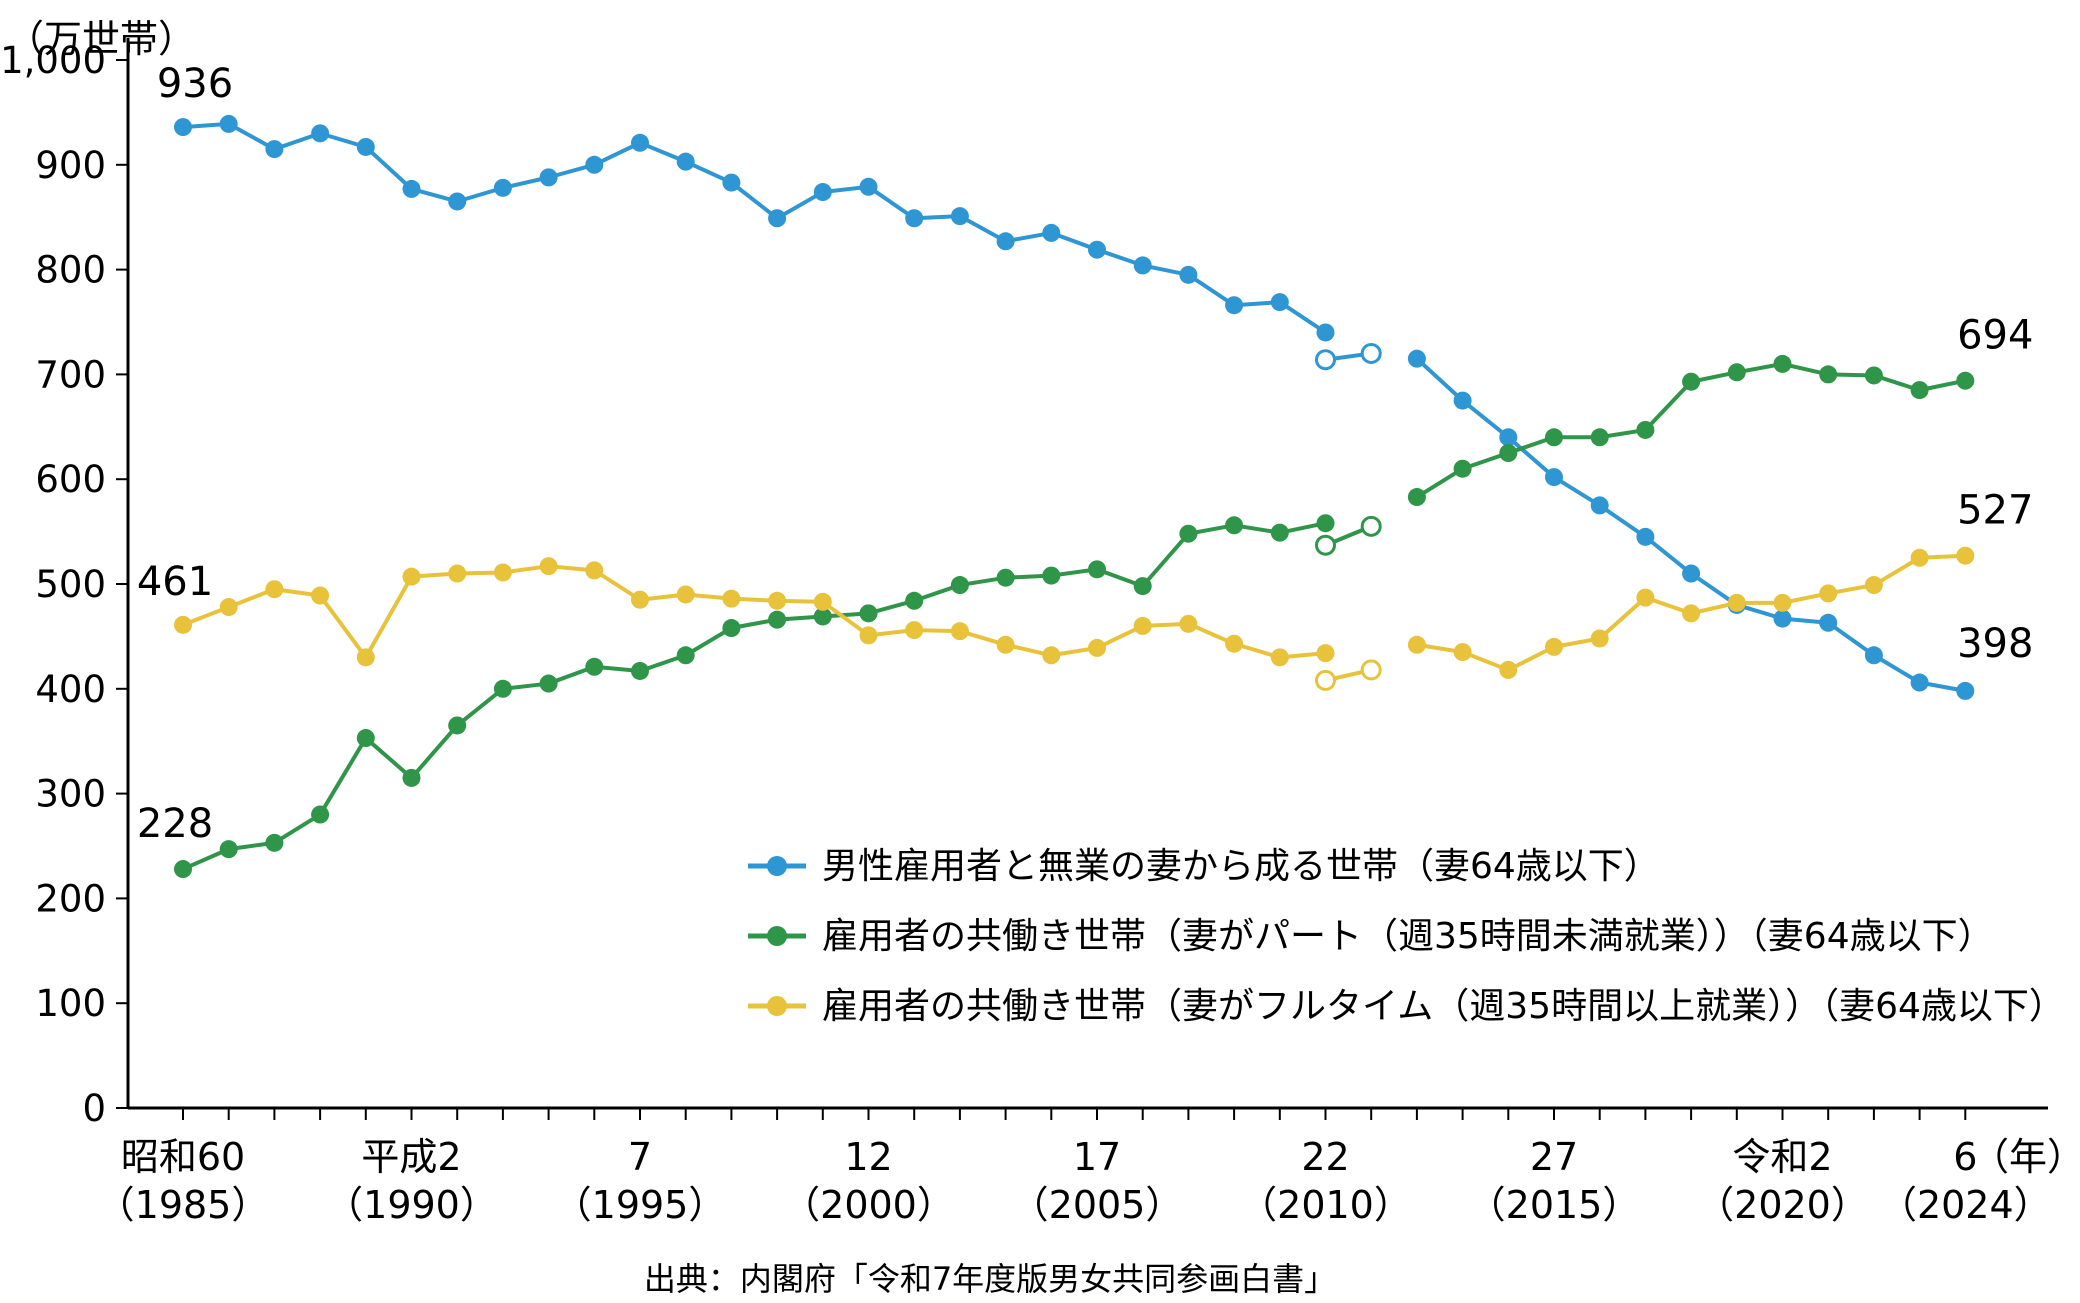  I want to click on value-label-936: 936, so click(195, 84).